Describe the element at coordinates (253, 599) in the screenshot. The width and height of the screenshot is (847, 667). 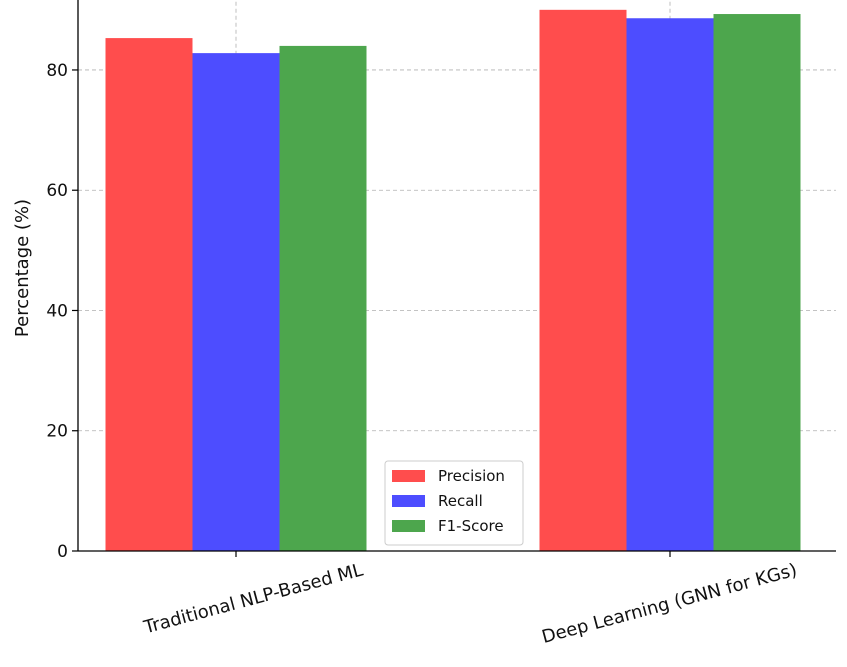
I see `x-tick-label: Traditional NLP-Based ML` at that location.